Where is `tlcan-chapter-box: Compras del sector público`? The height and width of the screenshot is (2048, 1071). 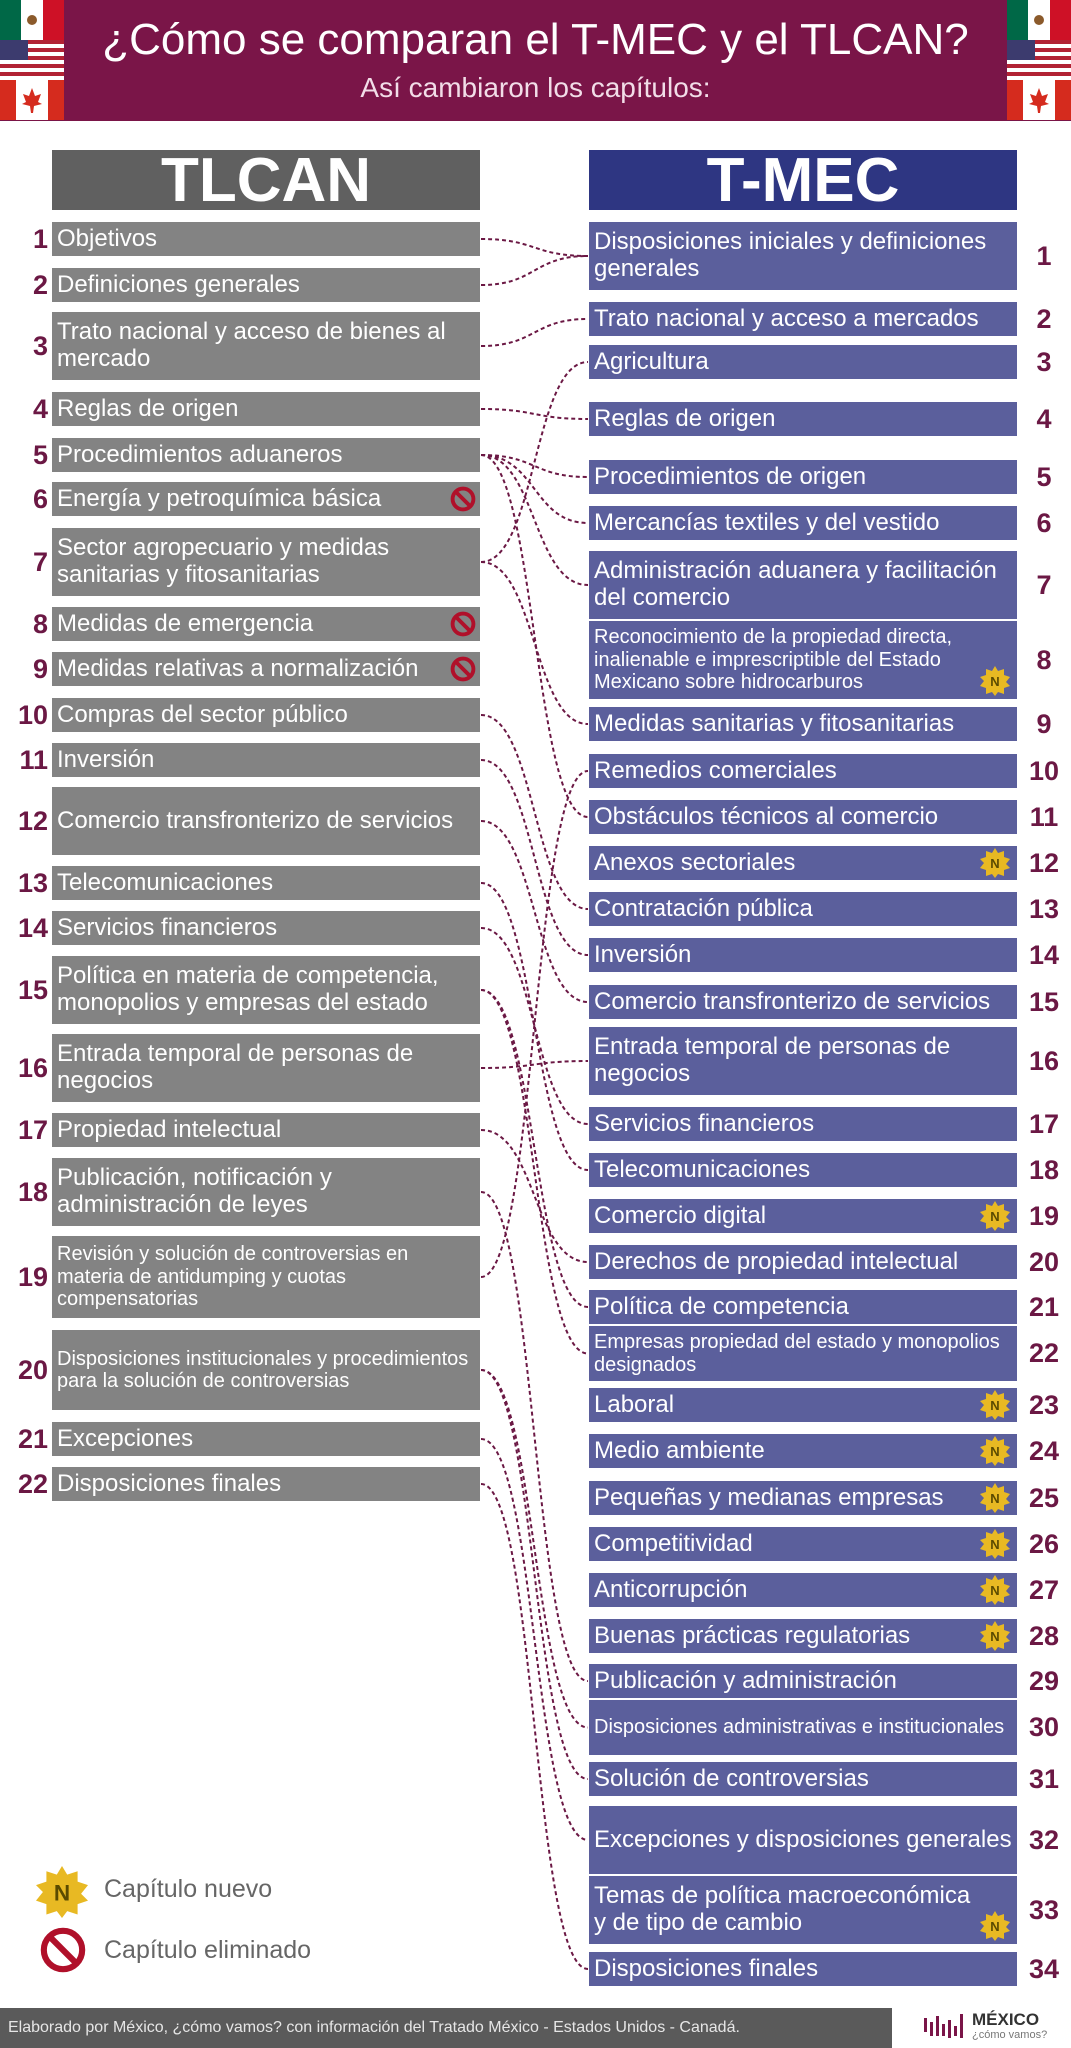 tlcan-chapter-box: Compras del sector público is located at coordinates (266, 715).